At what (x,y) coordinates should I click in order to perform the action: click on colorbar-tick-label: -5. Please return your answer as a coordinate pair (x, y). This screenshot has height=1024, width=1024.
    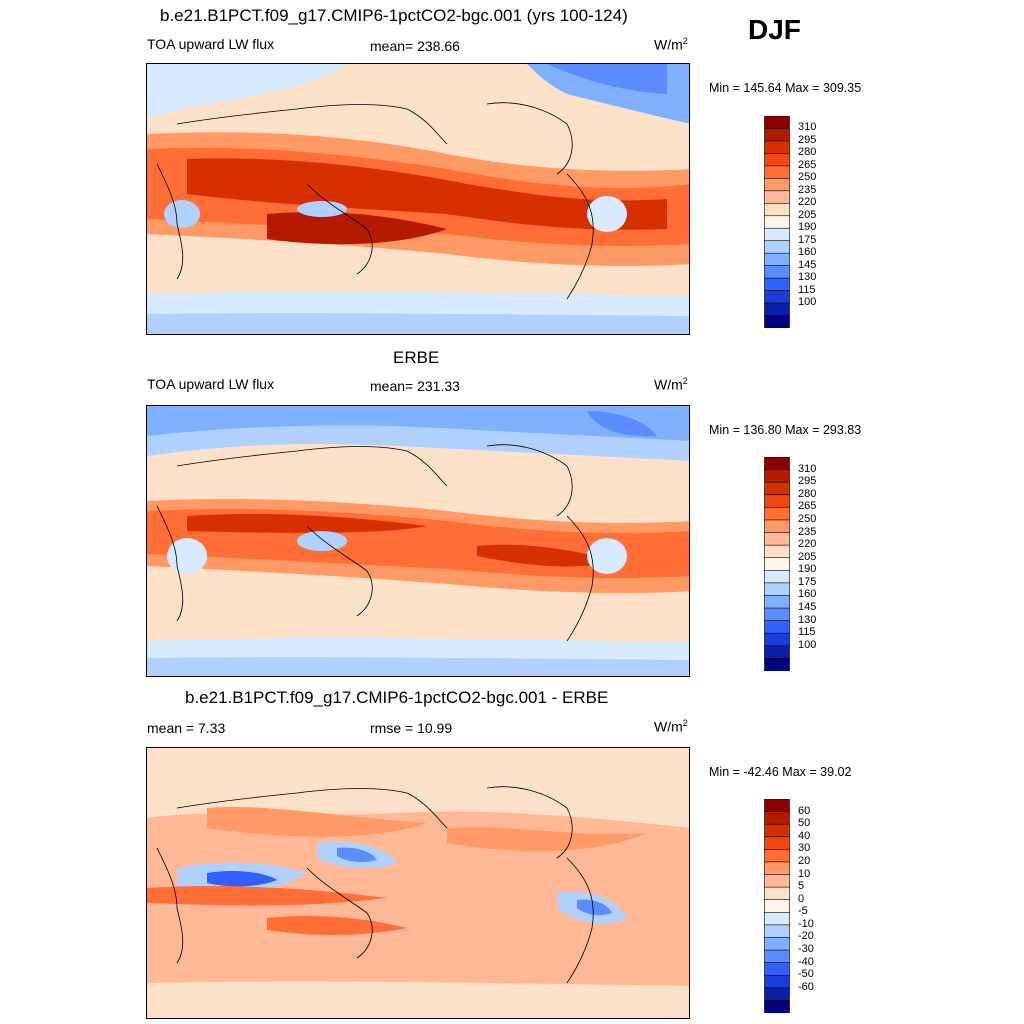
    Looking at the image, I should click on (803, 911).